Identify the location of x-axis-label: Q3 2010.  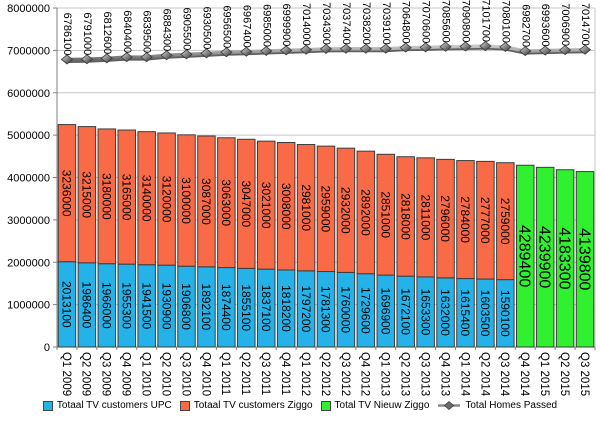
(185, 374).